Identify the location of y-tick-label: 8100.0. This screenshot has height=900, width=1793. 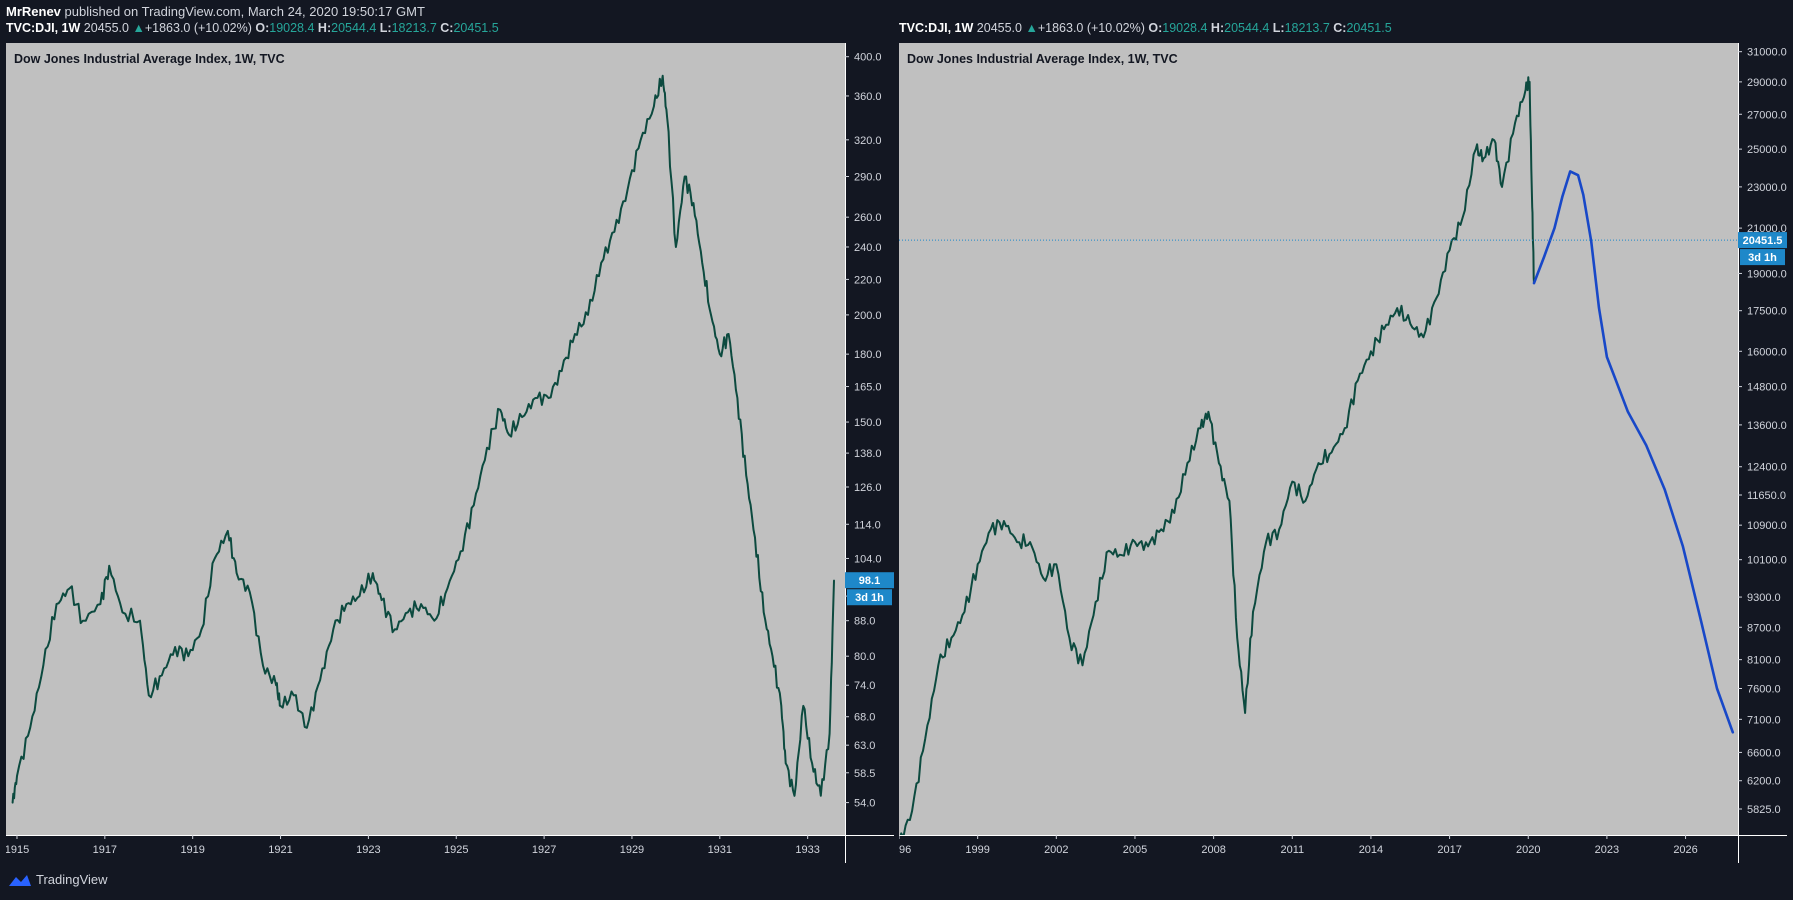
(1764, 661).